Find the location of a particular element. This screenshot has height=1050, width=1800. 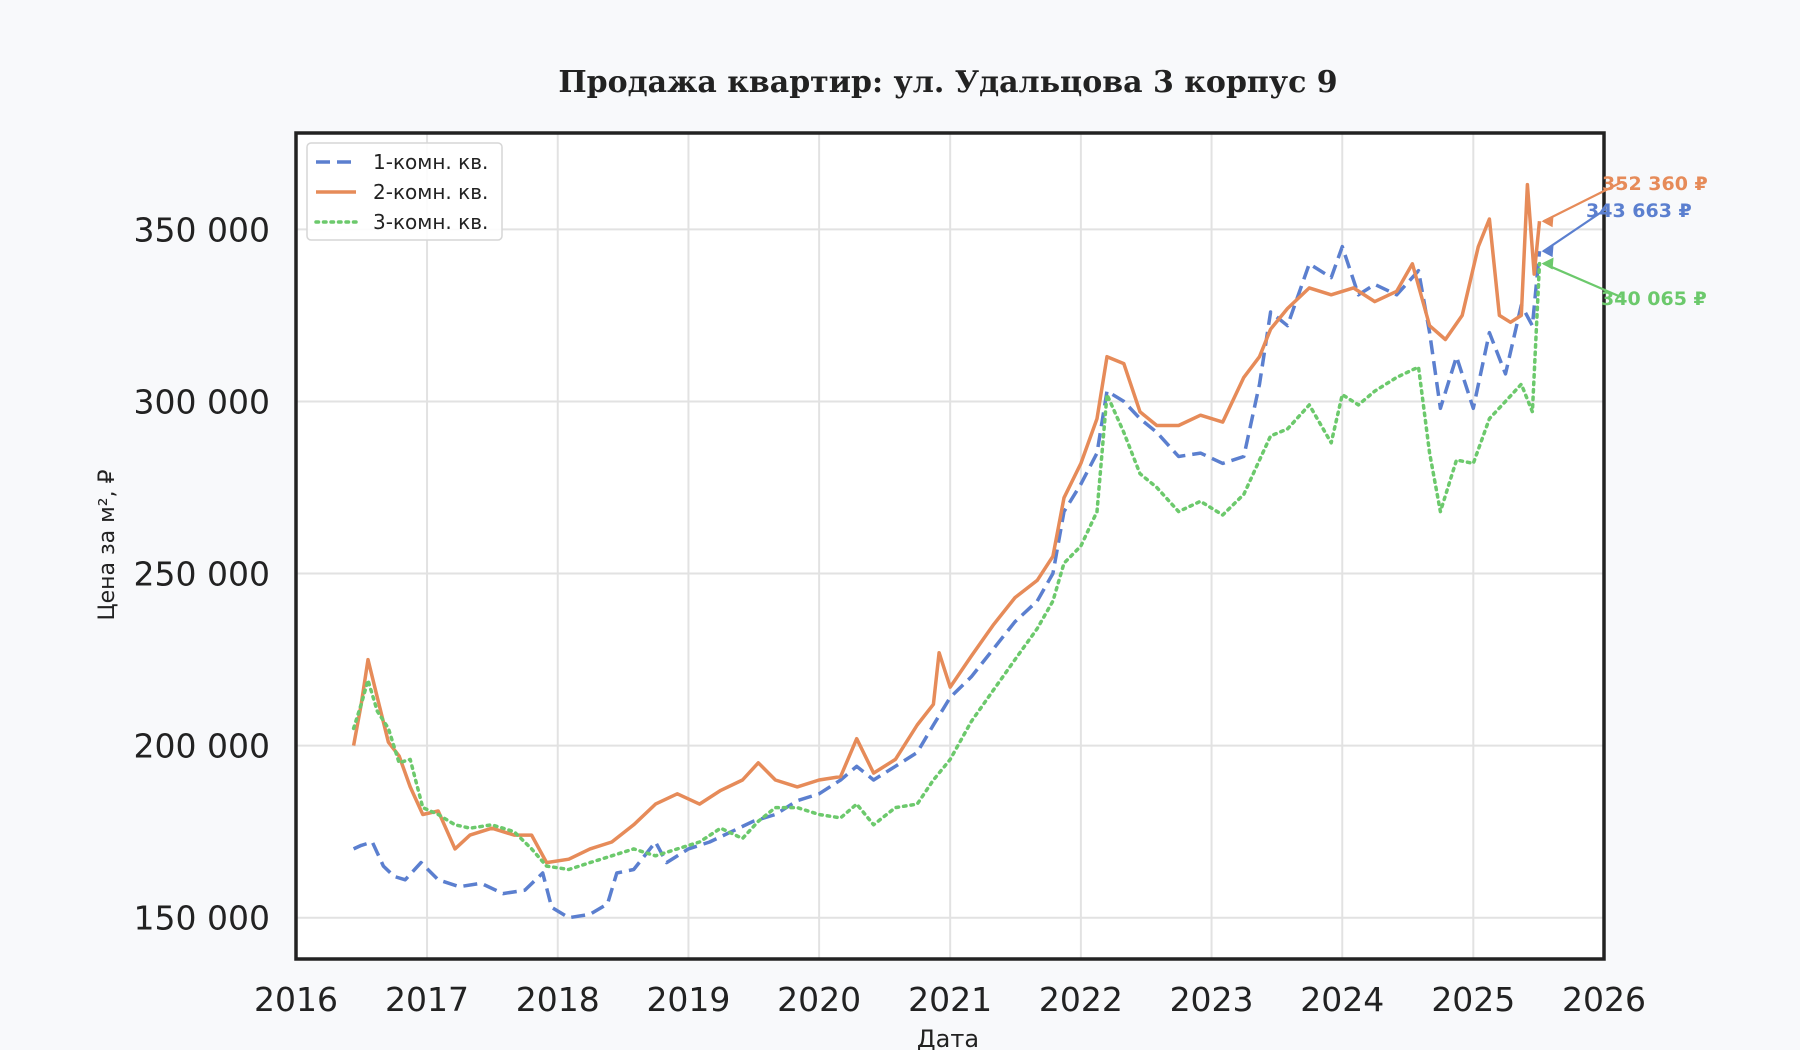

x-axis-label: Дата is located at coordinates (948, 1037).